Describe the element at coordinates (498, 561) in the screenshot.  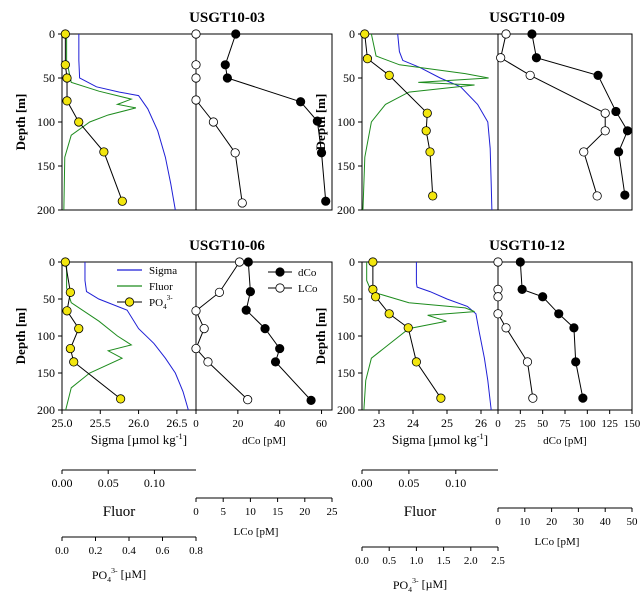
I see `po4-tick-label: 2.5` at that location.